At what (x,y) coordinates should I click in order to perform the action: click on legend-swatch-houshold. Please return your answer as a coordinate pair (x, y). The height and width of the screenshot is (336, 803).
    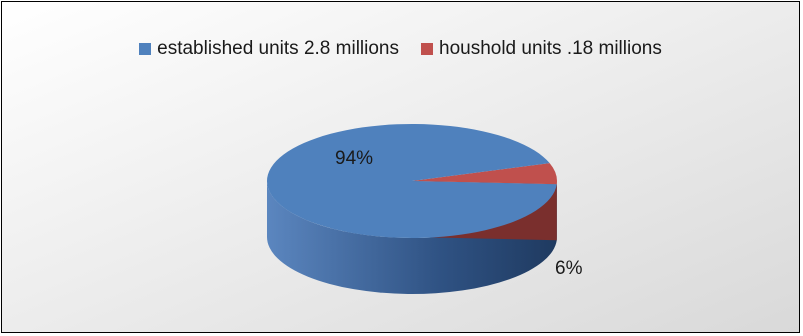
    Looking at the image, I should click on (427, 49).